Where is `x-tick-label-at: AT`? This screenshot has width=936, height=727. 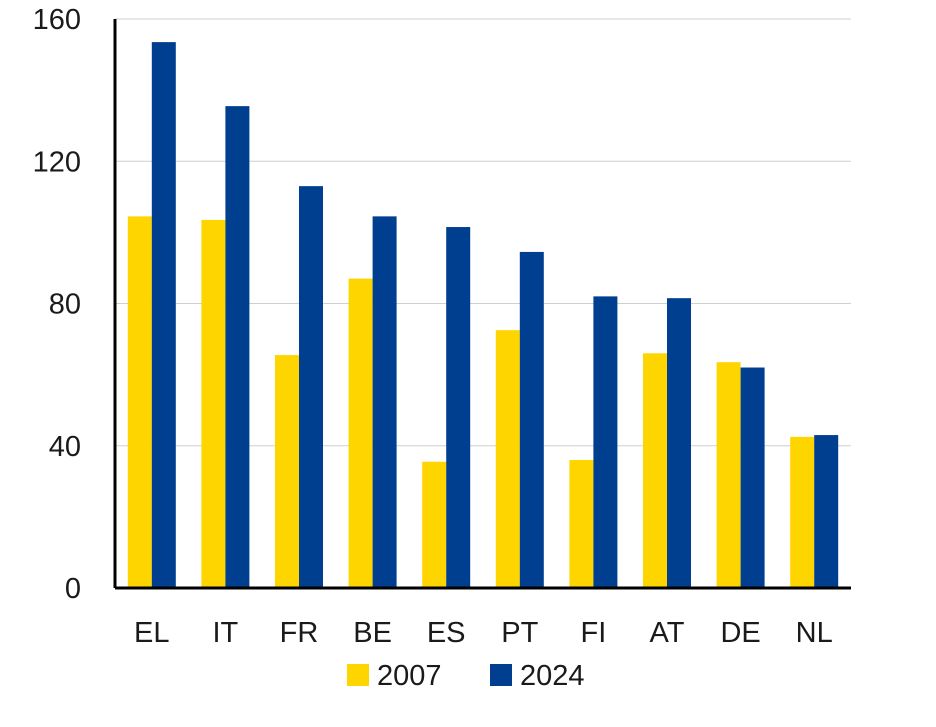 x-tick-label-at: AT is located at coordinates (667, 633).